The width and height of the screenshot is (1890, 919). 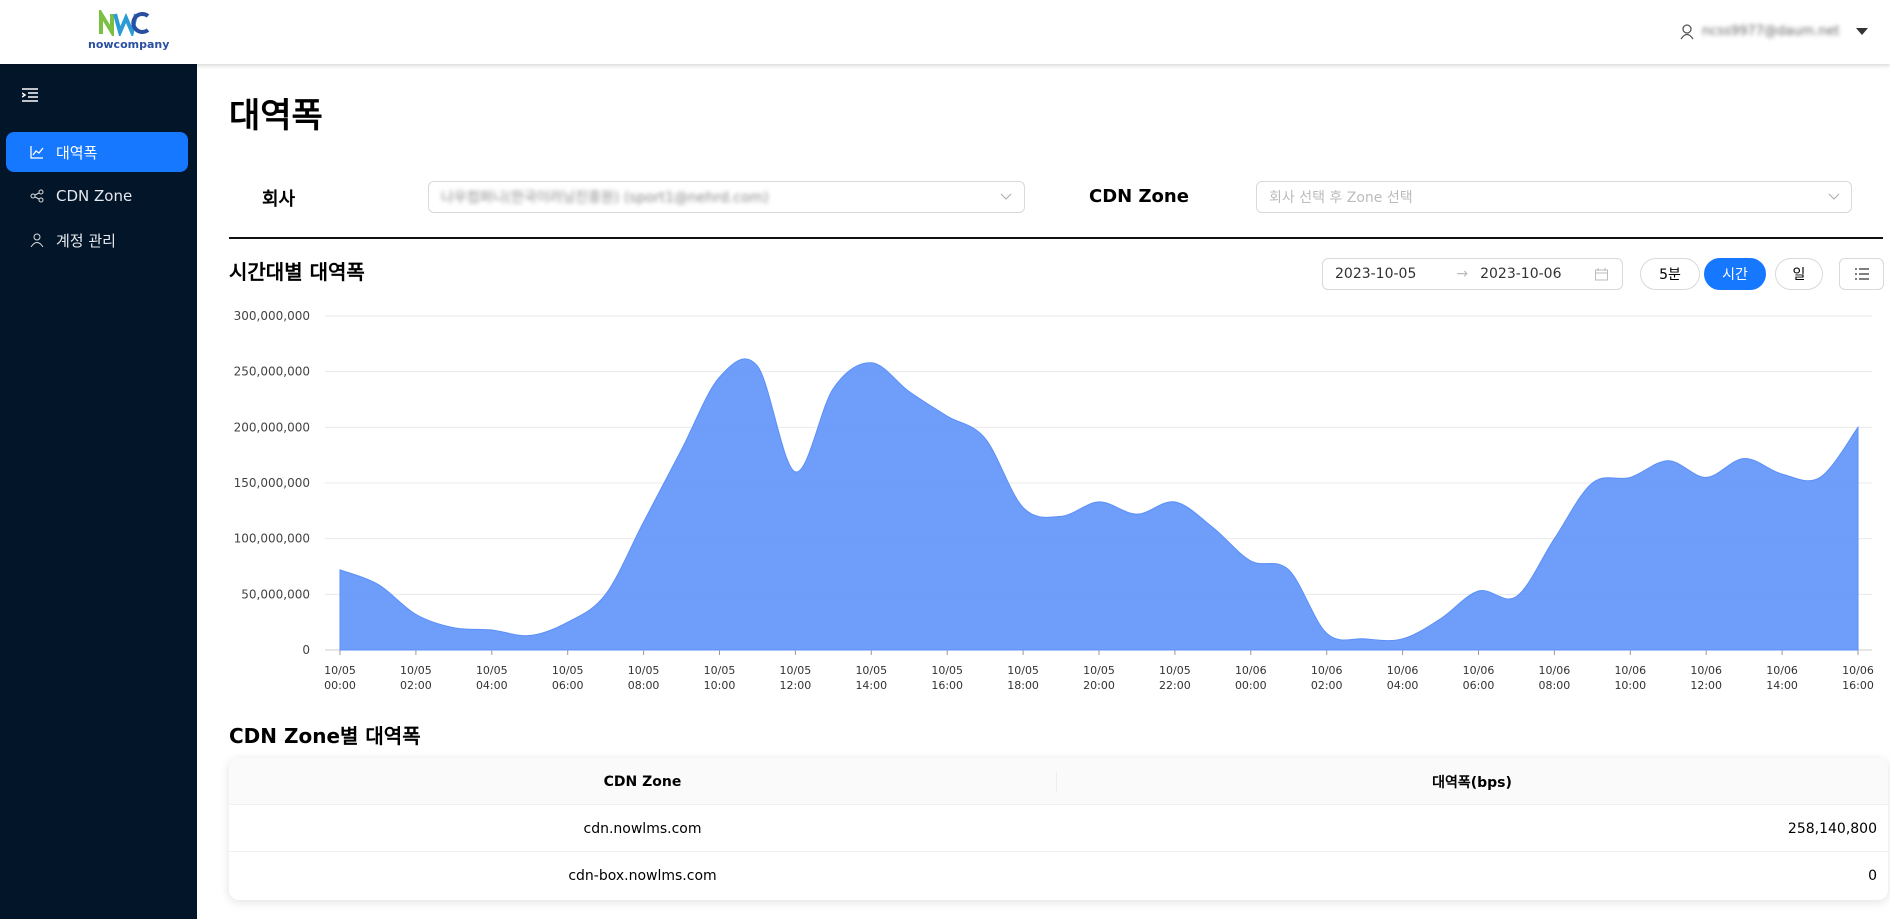 I want to click on bandwidth-cell: 0, so click(x=1872, y=875).